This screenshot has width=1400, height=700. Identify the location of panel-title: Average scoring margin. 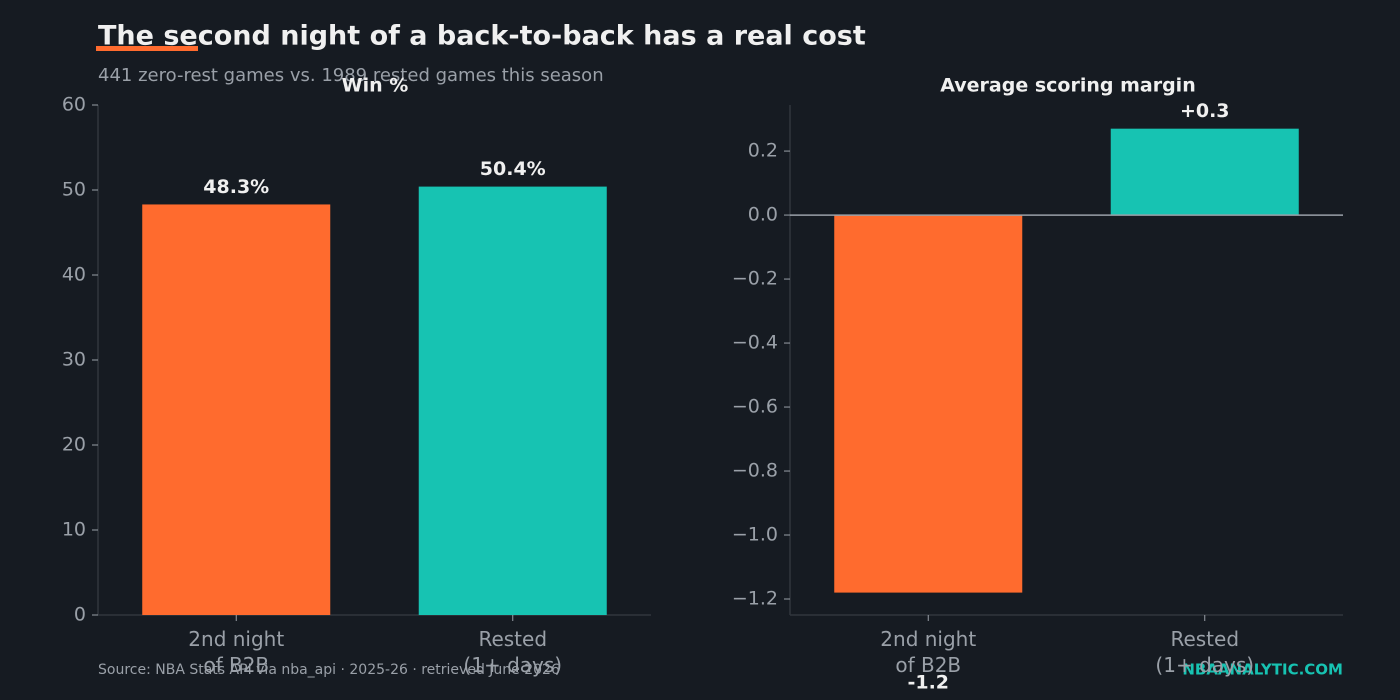
(1067, 86).